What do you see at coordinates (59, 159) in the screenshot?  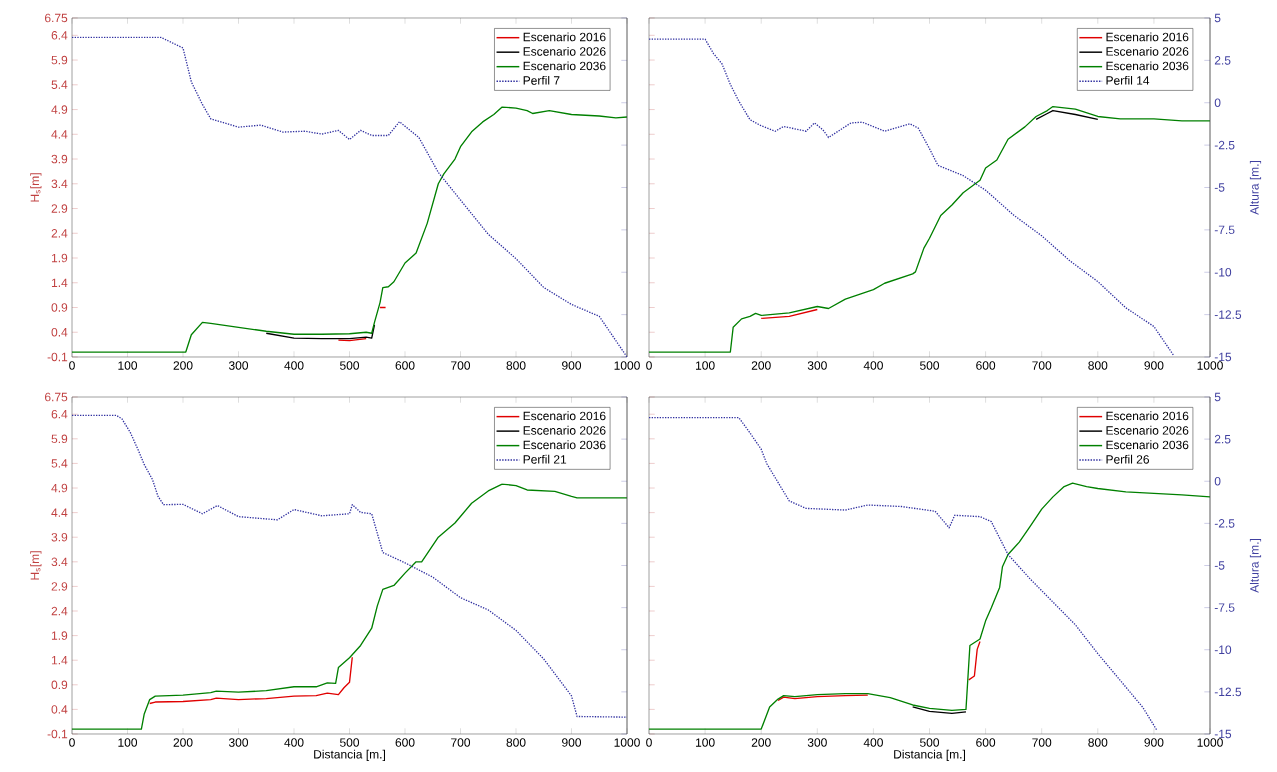 I see `y-tick-label: 3.9` at bounding box center [59, 159].